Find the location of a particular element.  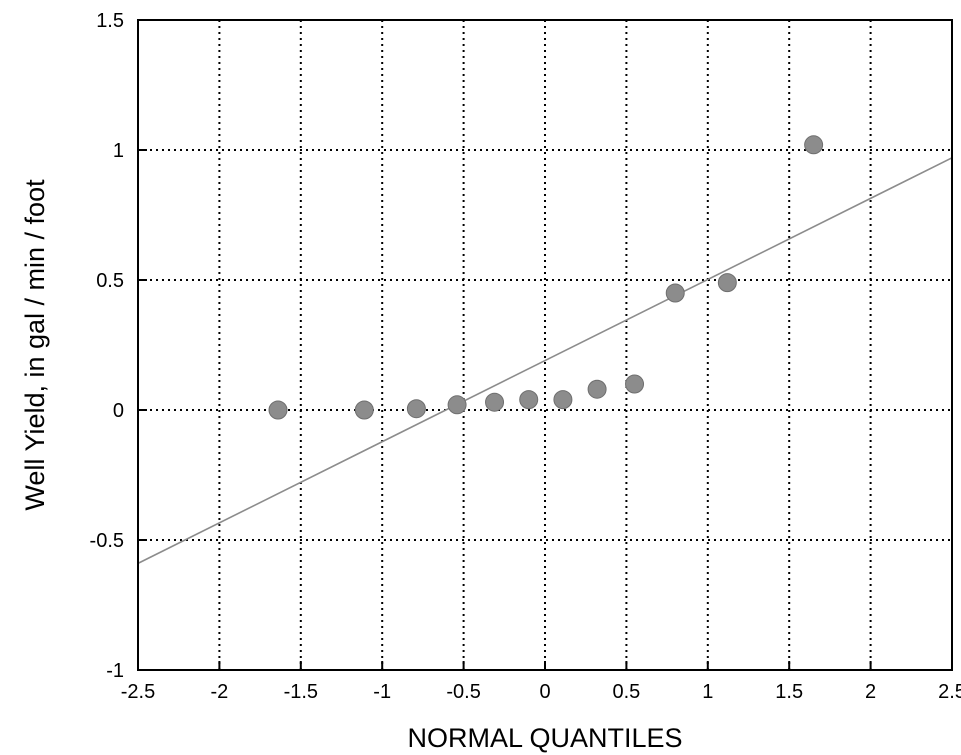

y-tick-label: 1.5 is located at coordinates (110, 21).